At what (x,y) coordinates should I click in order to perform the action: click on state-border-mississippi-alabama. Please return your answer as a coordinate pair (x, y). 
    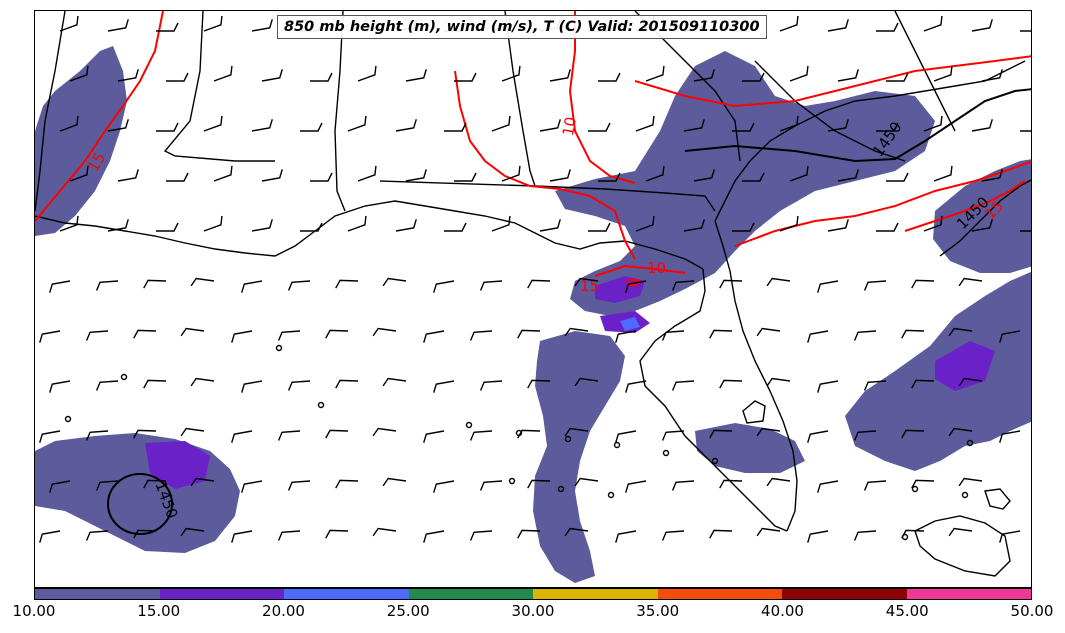
    Looking at the image, I should click on (340, 111).